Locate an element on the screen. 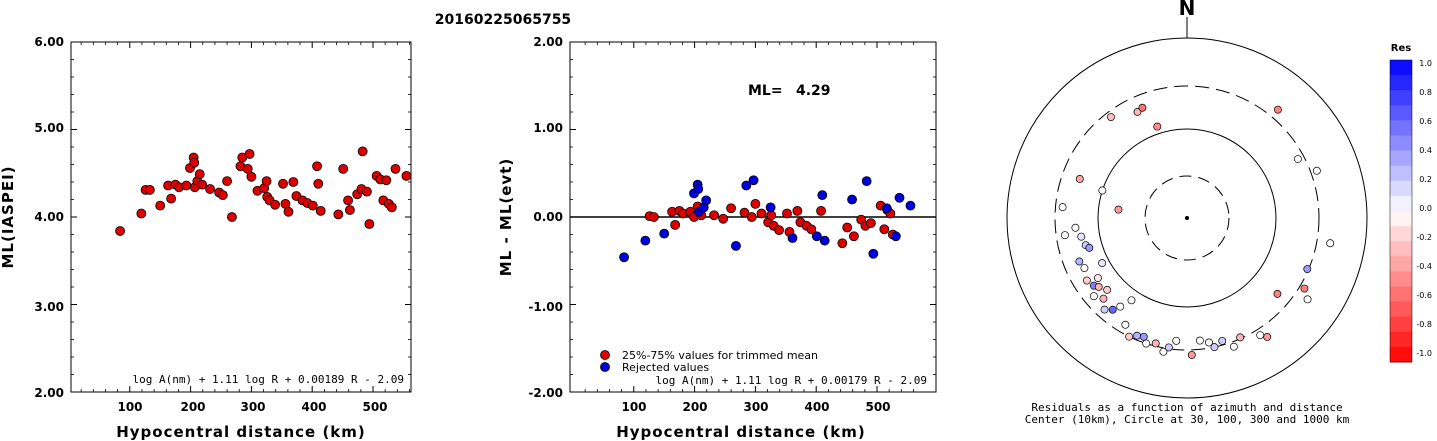 The height and width of the screenshot is (441, 1437). colorbar-tick-label: 0.2 is located at coordinates (1425, 179).